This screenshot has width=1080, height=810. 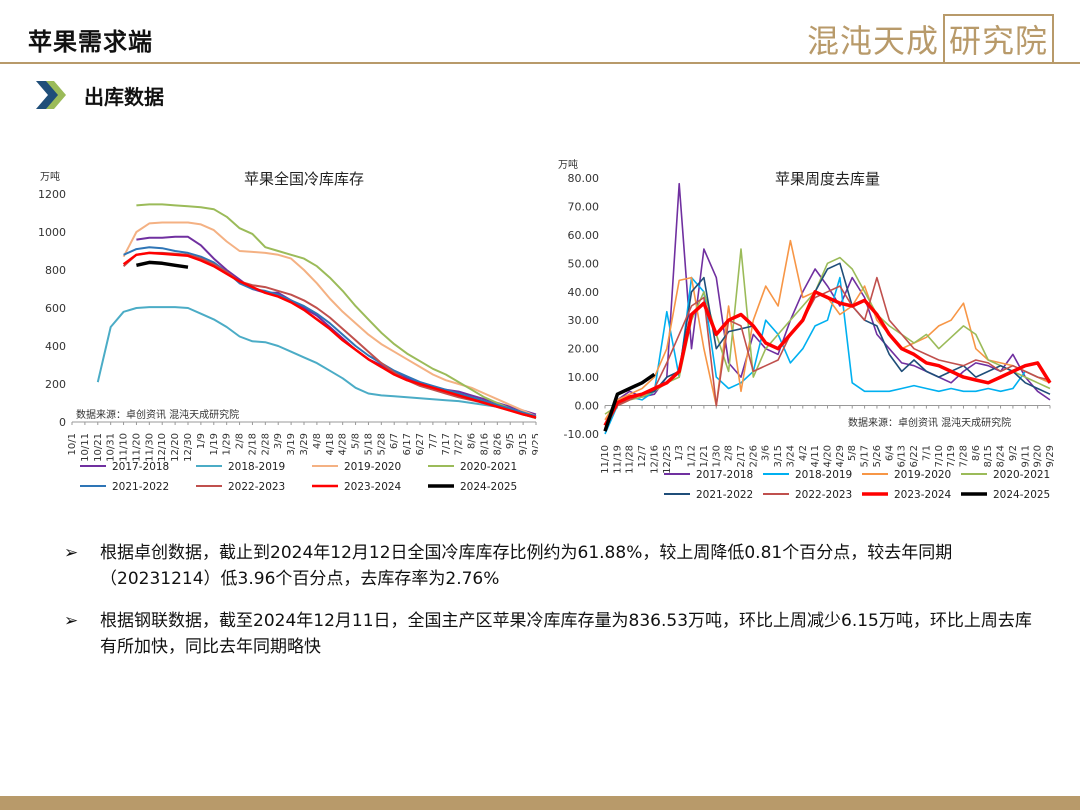 I want to click on y-unit-label: 万吨, so click(x=50, y=176).